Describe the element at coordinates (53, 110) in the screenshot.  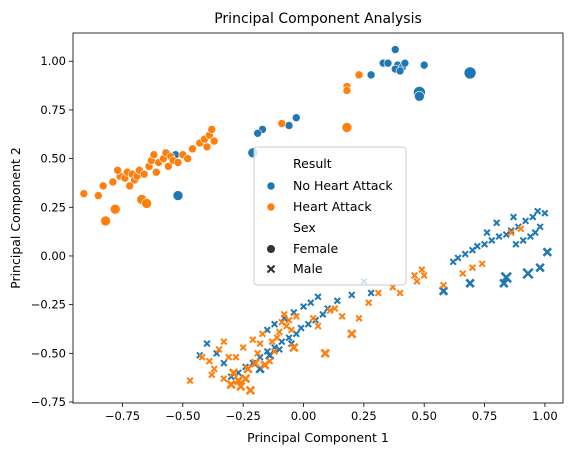
I see `y-tick-label: 0.75` at that location.